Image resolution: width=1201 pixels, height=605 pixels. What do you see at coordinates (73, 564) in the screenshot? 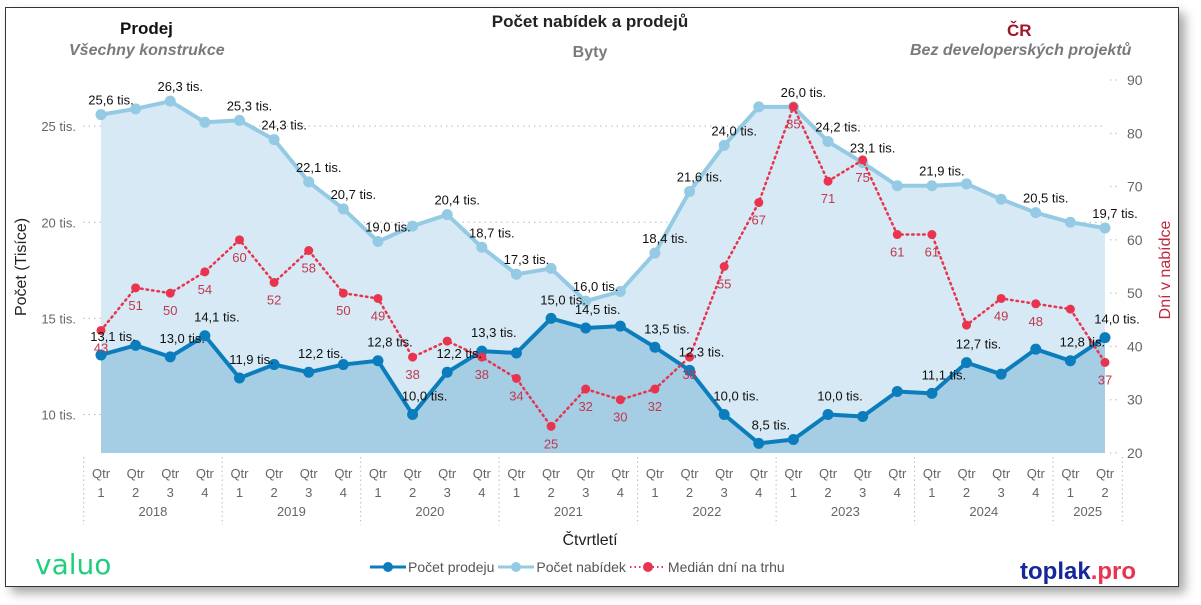
I see `valuo-logo: valuo` at bounding box center [73, 564].